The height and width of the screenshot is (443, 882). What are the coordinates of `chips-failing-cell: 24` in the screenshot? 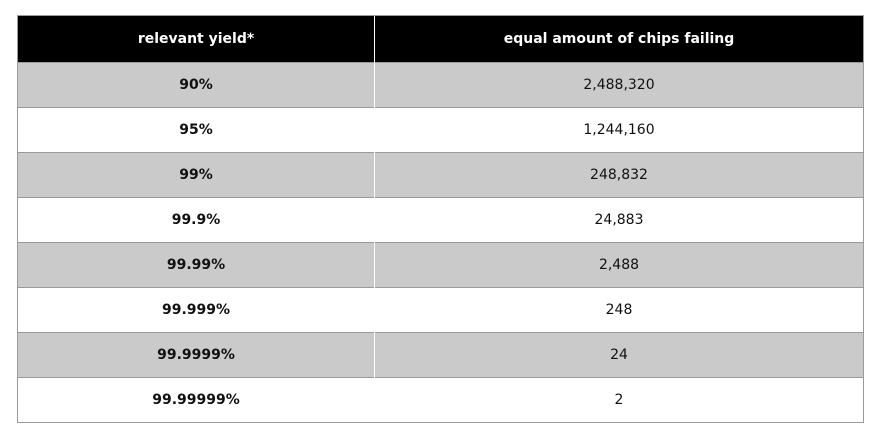 It's located at (619, 355).